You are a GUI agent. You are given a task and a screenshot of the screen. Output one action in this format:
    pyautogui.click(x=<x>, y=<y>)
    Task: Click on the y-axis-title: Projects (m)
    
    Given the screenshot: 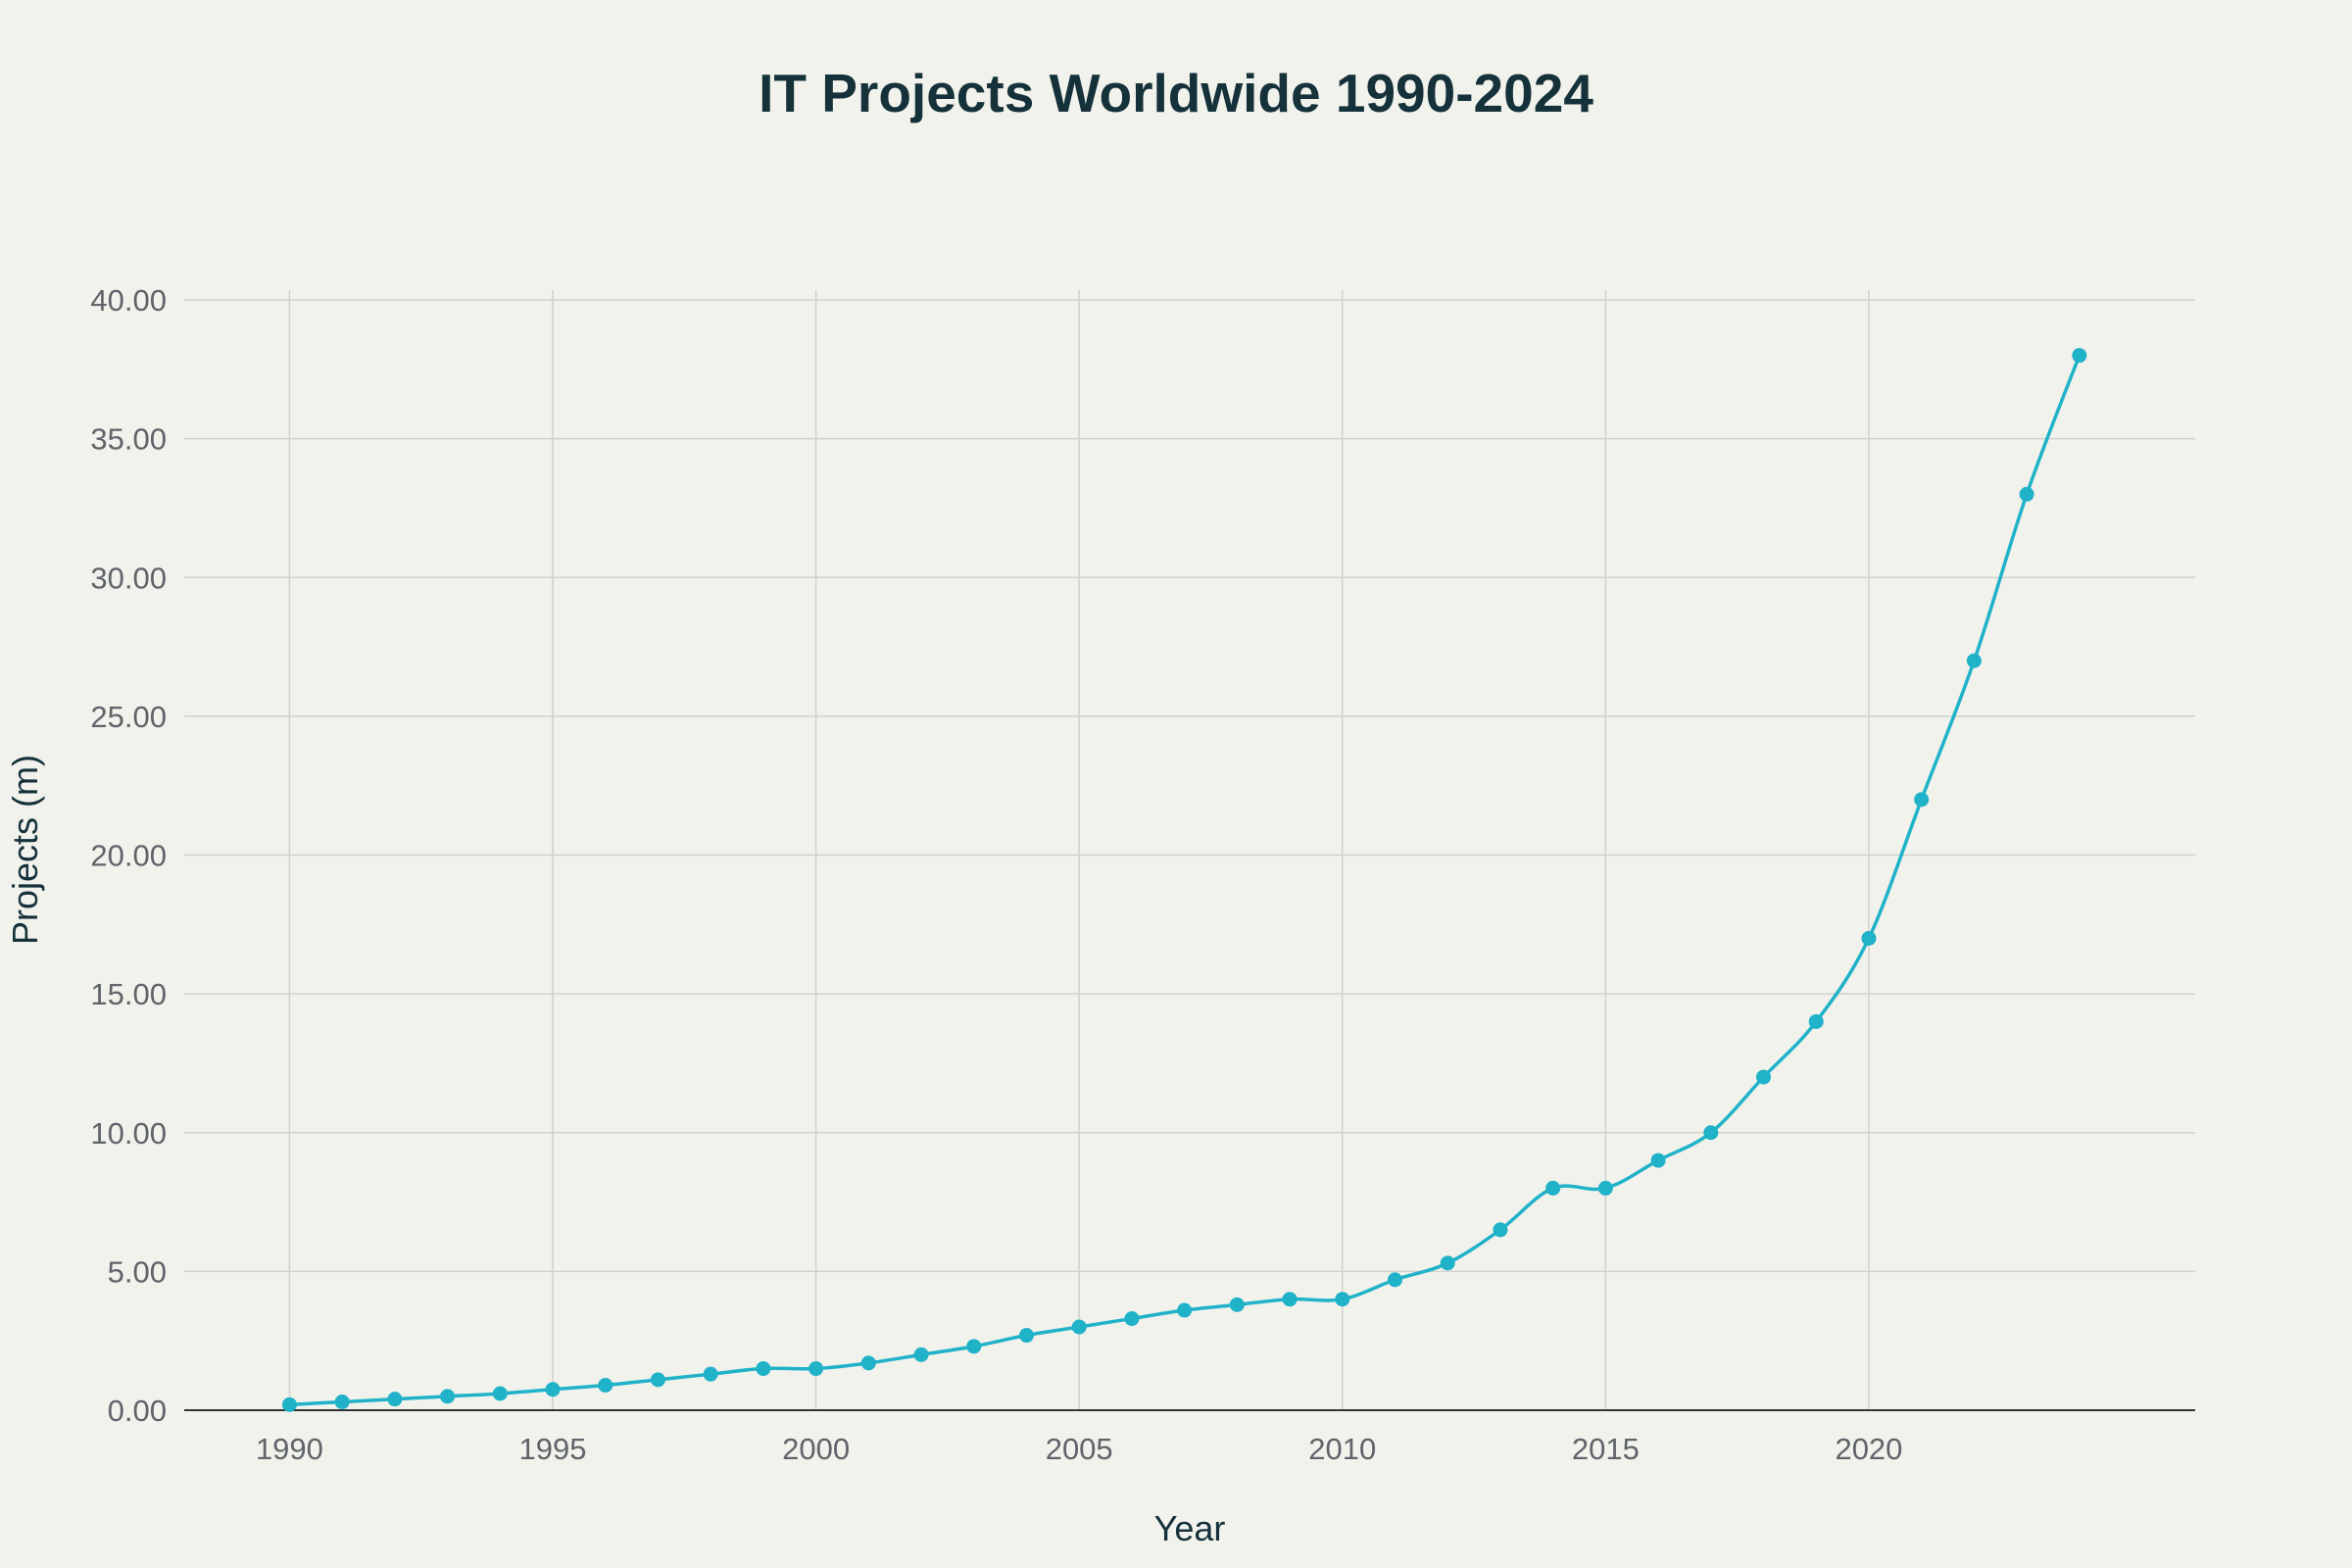 What is the action you would take?
    pyautogui.click(x=25, y=850)
    